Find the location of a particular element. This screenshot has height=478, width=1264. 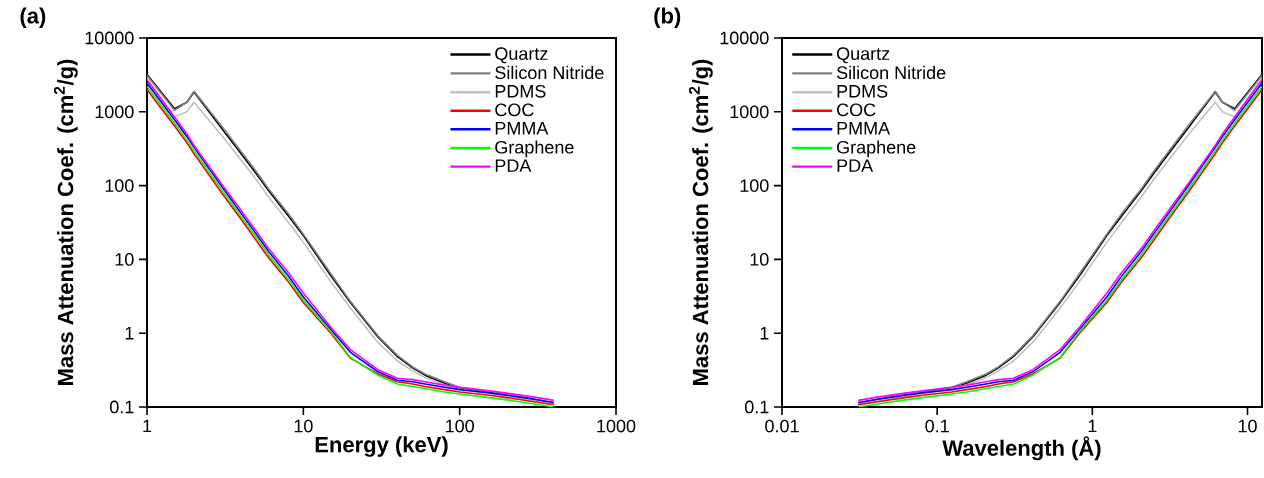

x-tick-label: 1000 is located at coordinates (616, 426).